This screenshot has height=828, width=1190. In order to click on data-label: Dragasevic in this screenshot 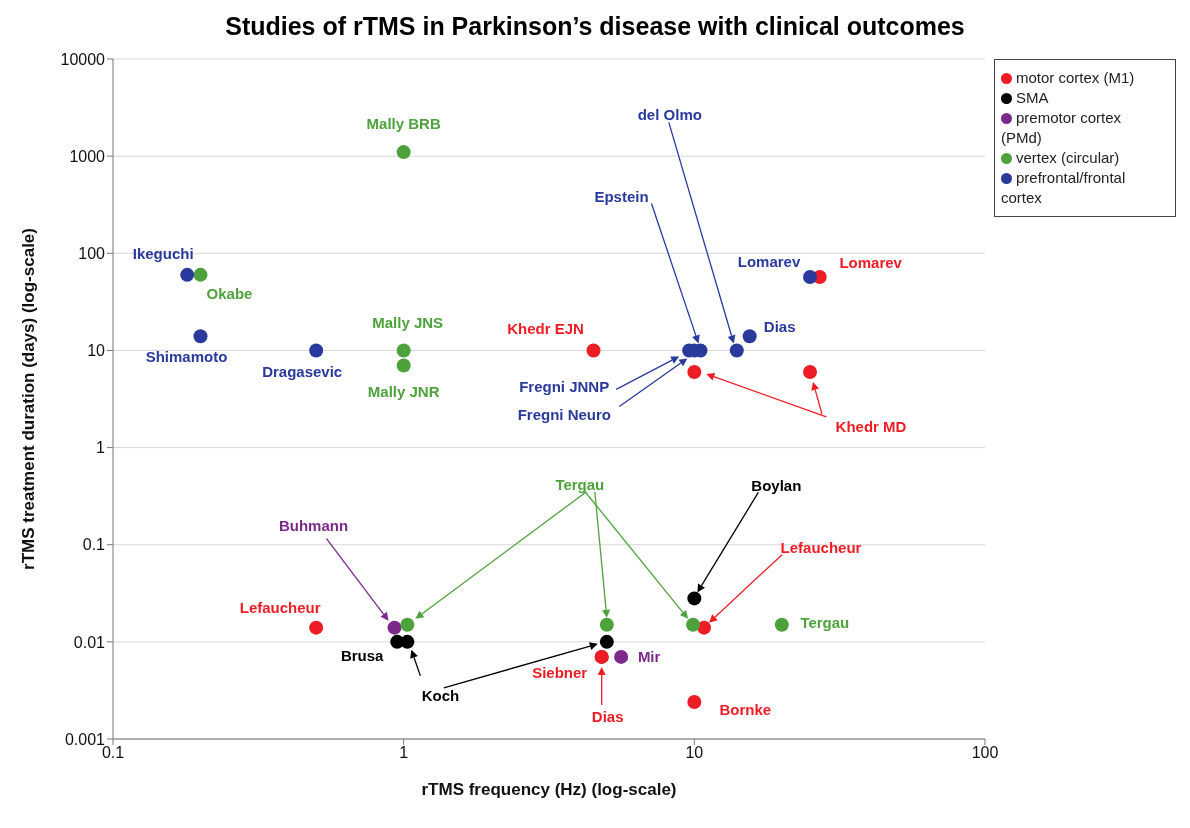, I will do `click(302, 371)`.